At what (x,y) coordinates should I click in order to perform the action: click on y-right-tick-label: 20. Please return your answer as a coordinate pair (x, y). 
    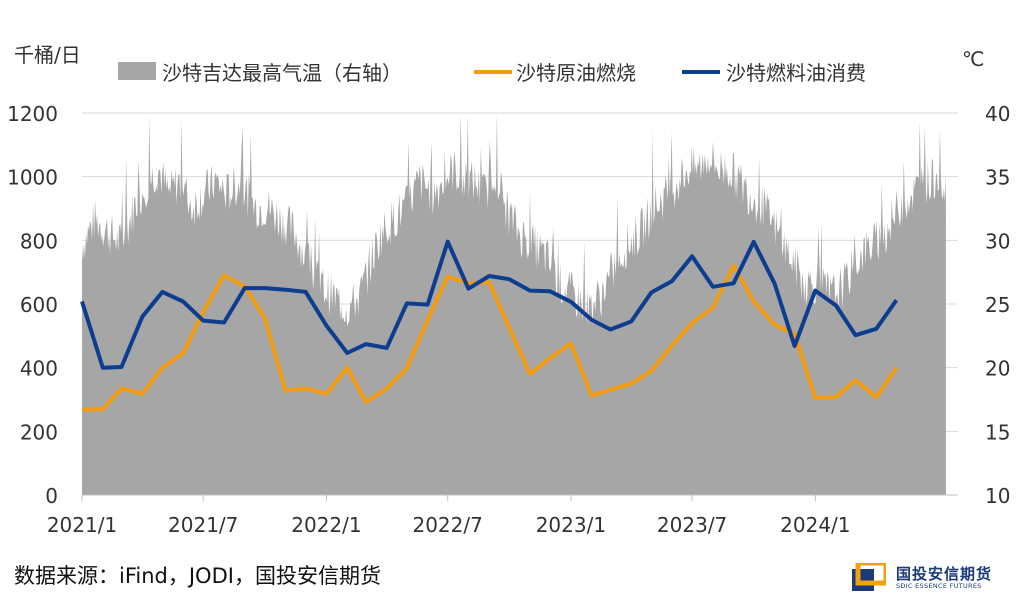
    Looking at the image, I should click on (997, 369).